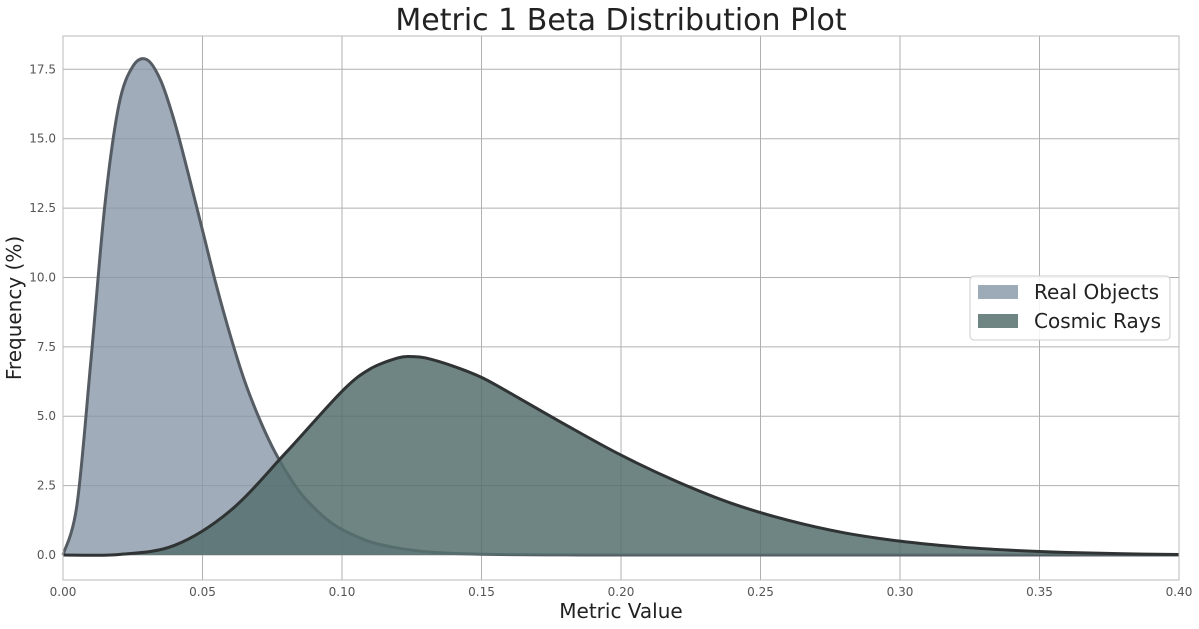 This screenshot has height=629, width=1199. Describe the element at coordinates (620, 20) in the screenshot. I see `chart-title: Metric 1 Beta Distribution Plot` at that location.